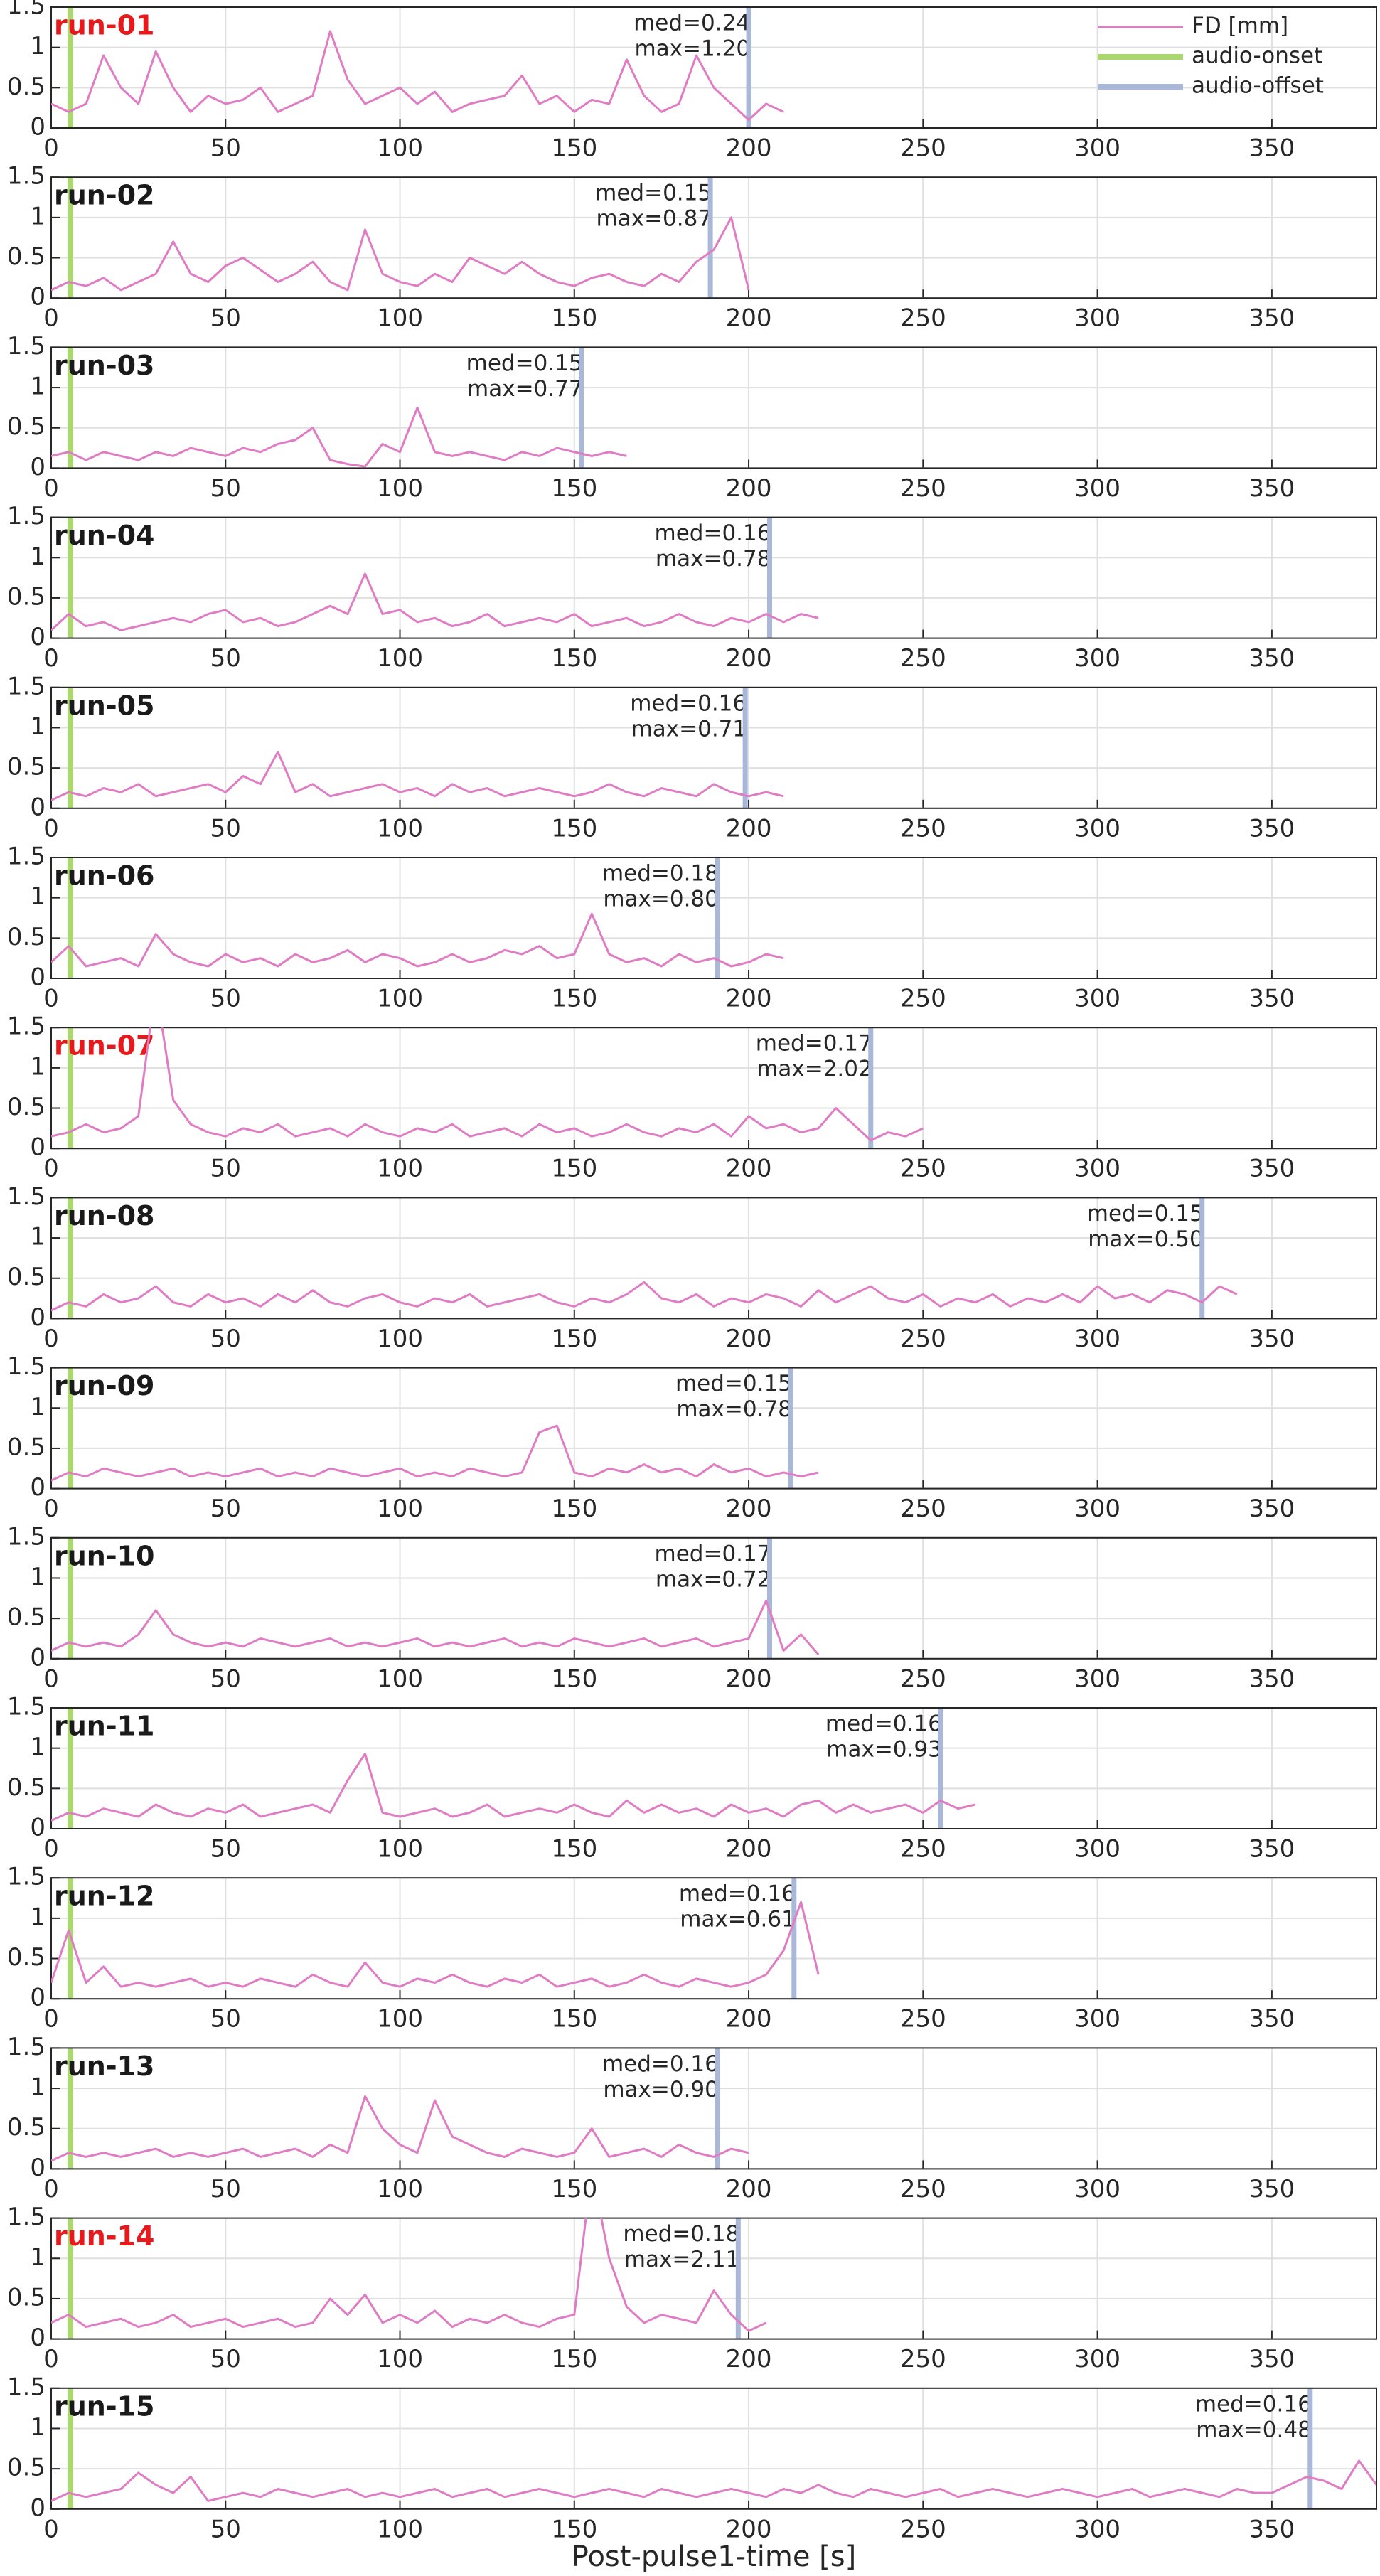 This screenshot has height=2576, width=1380. What do you see at coordinates (1145, 1213) in the screenshot?
I see `annotation: med=0.15` at bounding box center [1145, 1213].